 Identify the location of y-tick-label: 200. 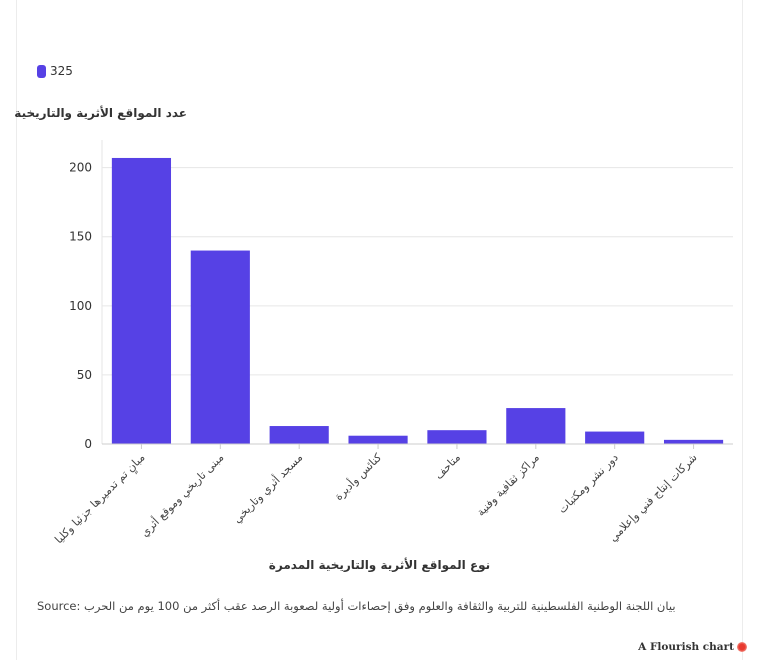
(80, 168).